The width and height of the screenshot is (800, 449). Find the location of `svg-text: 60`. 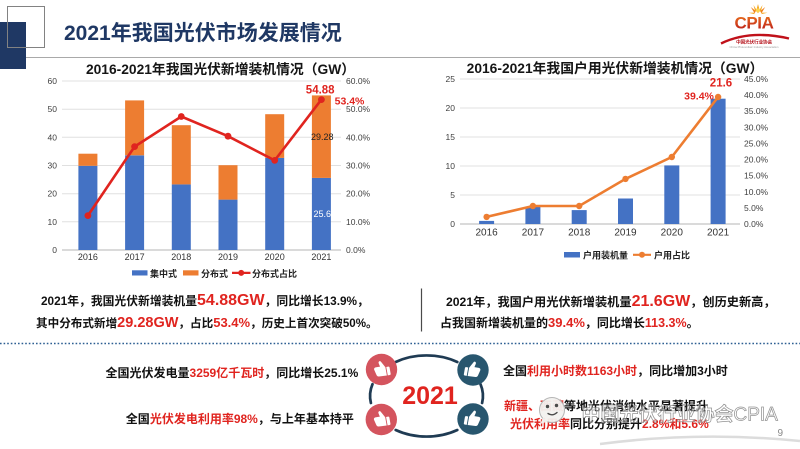

svg-text: 60 is located at coordinates (53, 81).